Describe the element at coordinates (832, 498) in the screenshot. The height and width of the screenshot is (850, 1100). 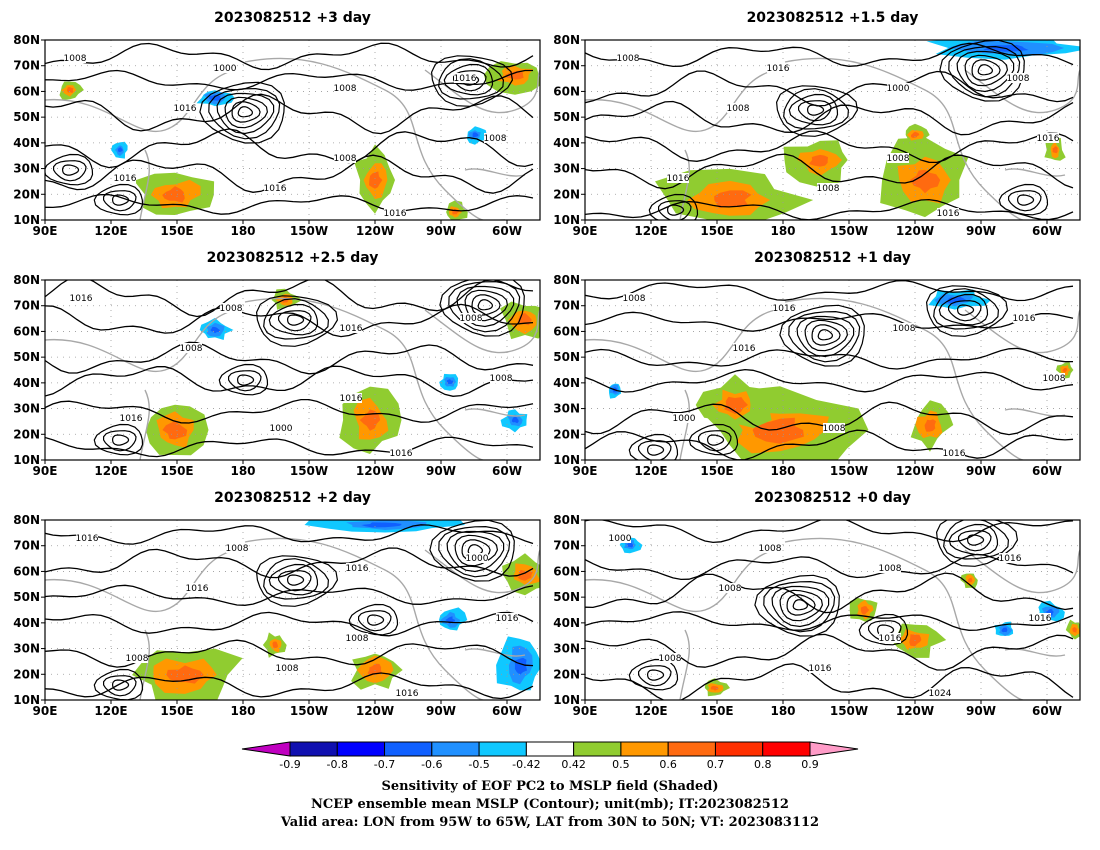
I see `panel-title: 2023082512 +0 day` at that location.